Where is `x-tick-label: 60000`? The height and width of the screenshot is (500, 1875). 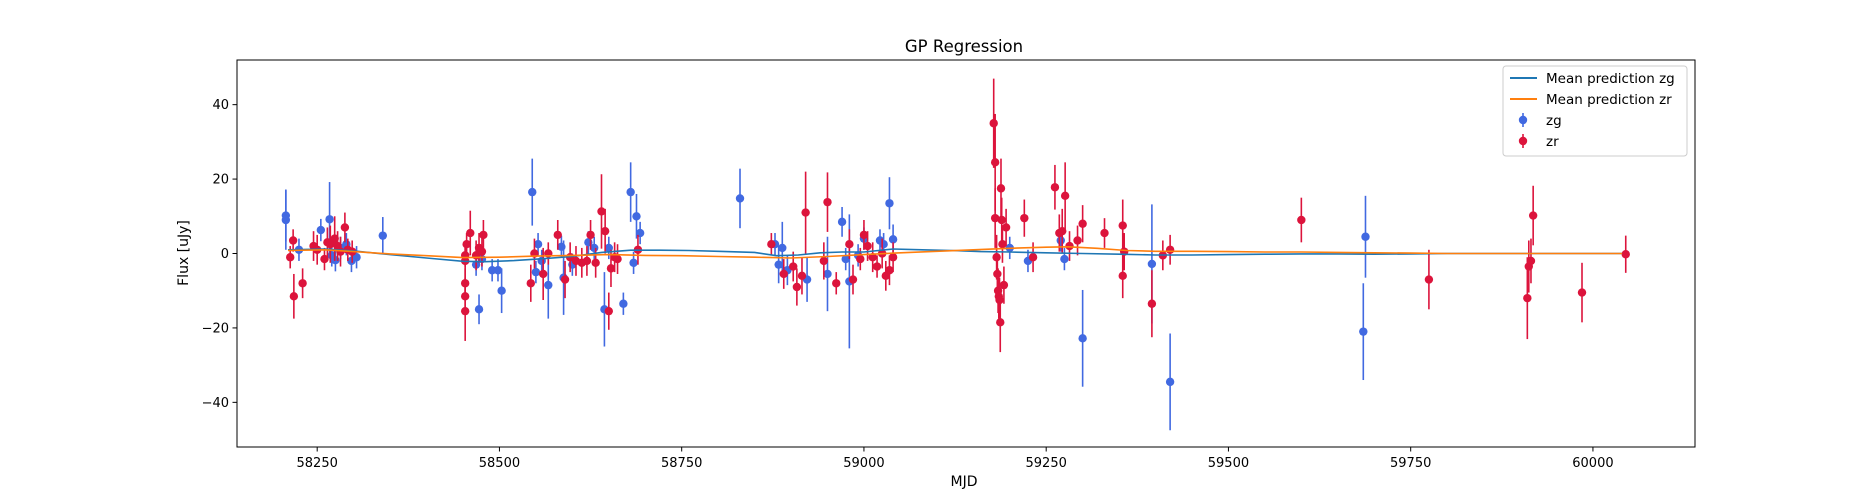 x-tick-label: 60000 is located at coordinates (1592, 463).